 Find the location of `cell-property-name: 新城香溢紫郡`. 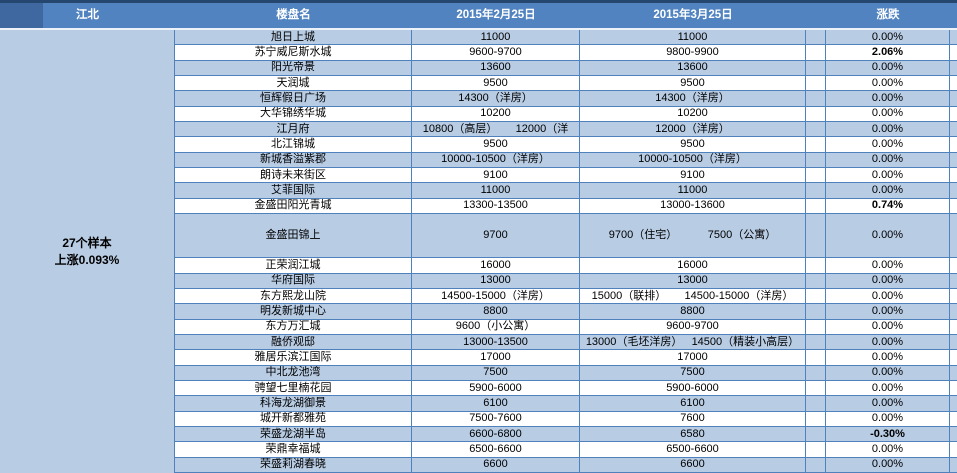

cell-property-name: 新城香溢紫郡 is located at coordinates (293, 160).